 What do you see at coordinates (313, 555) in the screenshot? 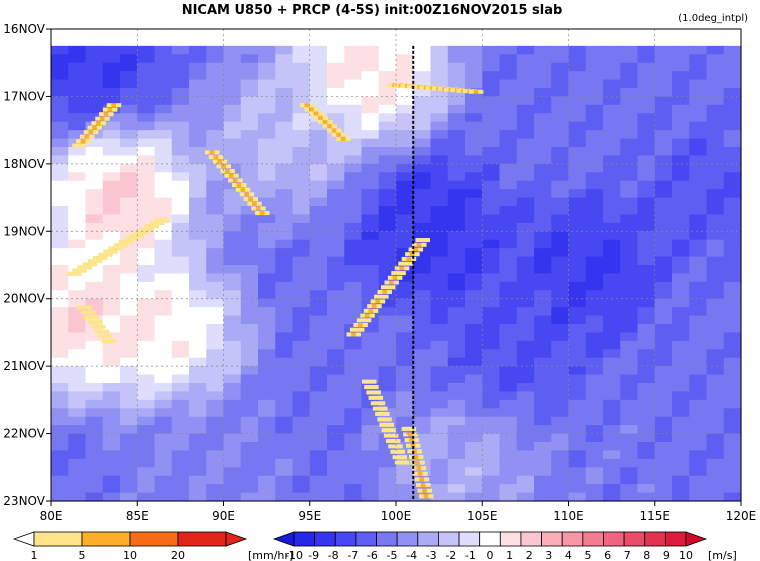
I see `u850-colorbar-label: -9` at bounding box center [313, 555].